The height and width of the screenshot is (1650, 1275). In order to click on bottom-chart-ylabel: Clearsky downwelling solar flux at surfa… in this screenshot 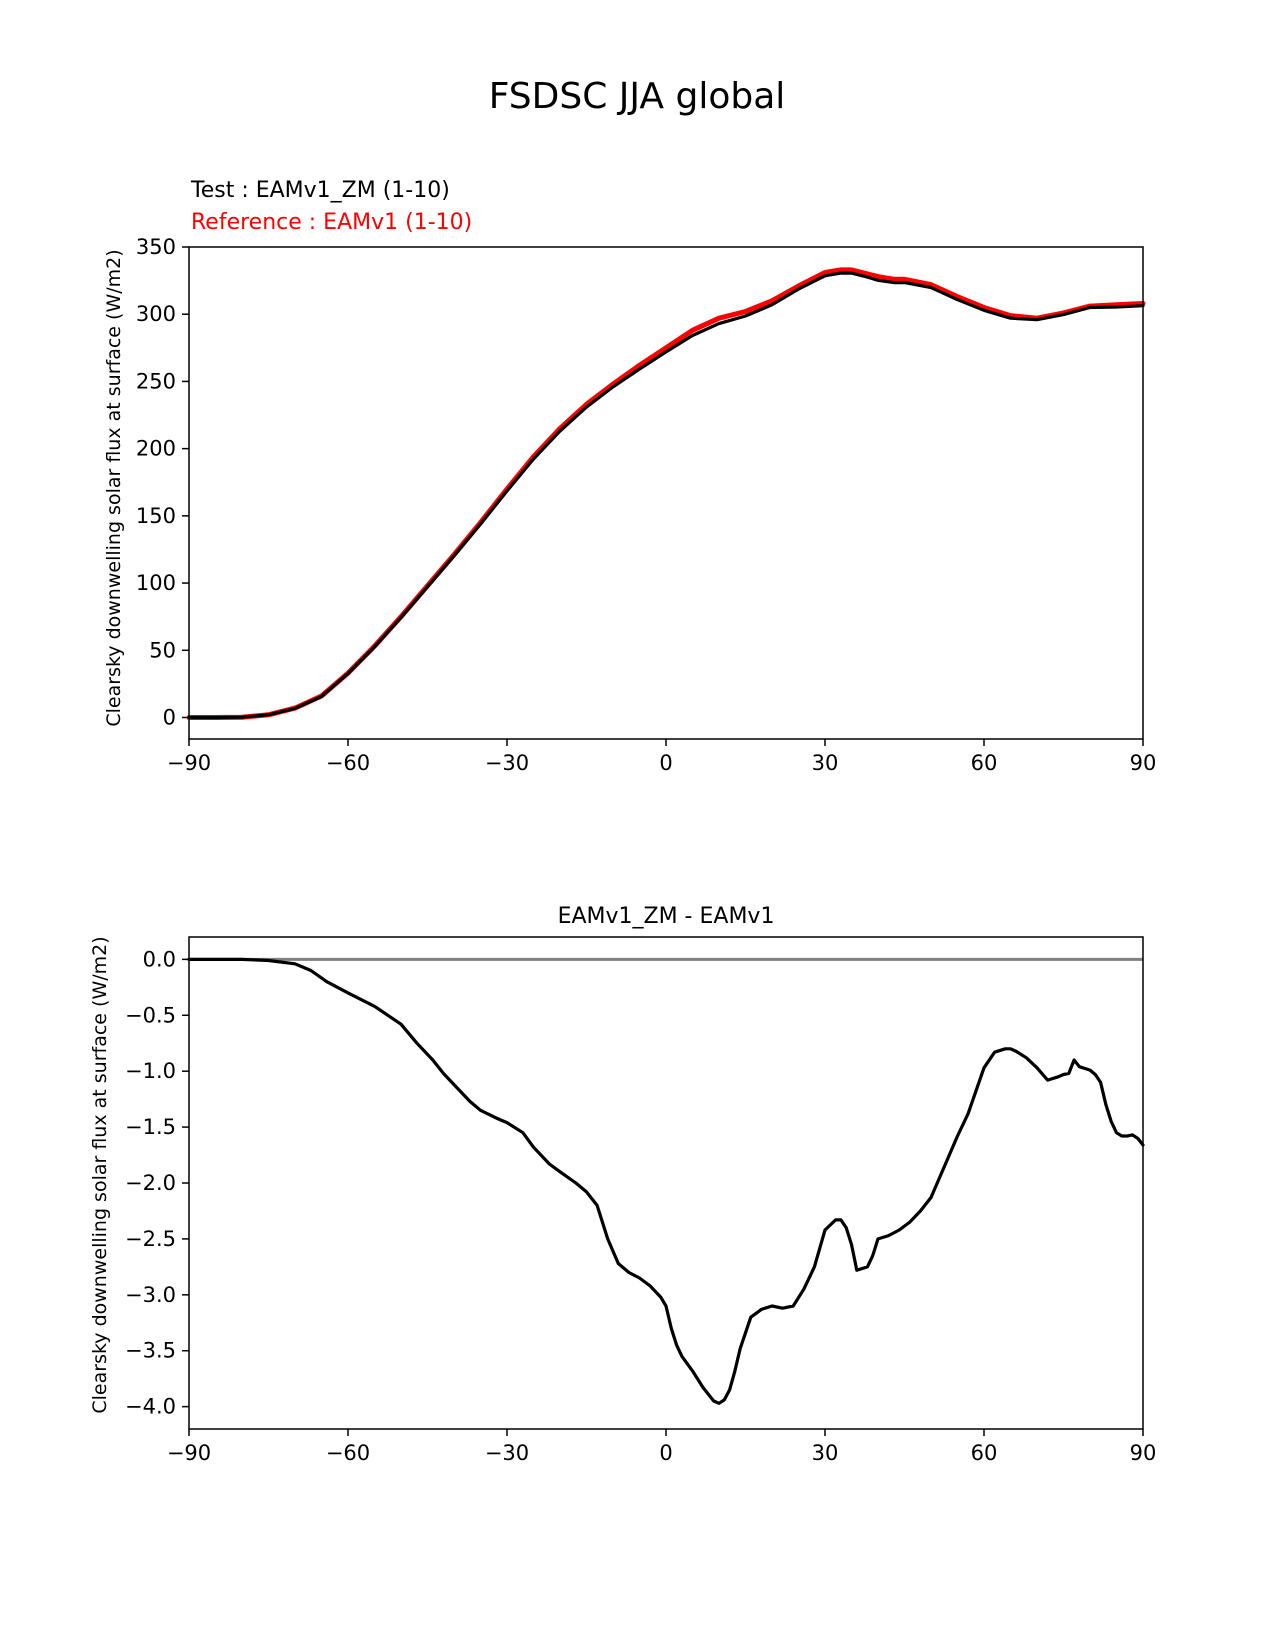, I will do `click(100, 1174)`.